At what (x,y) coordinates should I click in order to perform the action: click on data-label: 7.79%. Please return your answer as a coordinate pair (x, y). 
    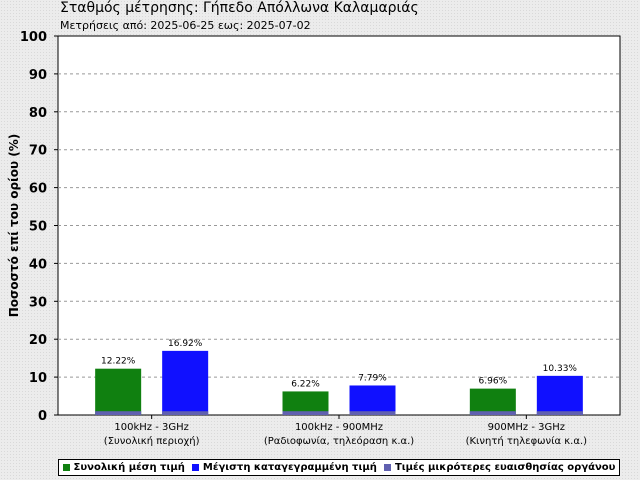
    Looking at the image, I should click on (372, 378).